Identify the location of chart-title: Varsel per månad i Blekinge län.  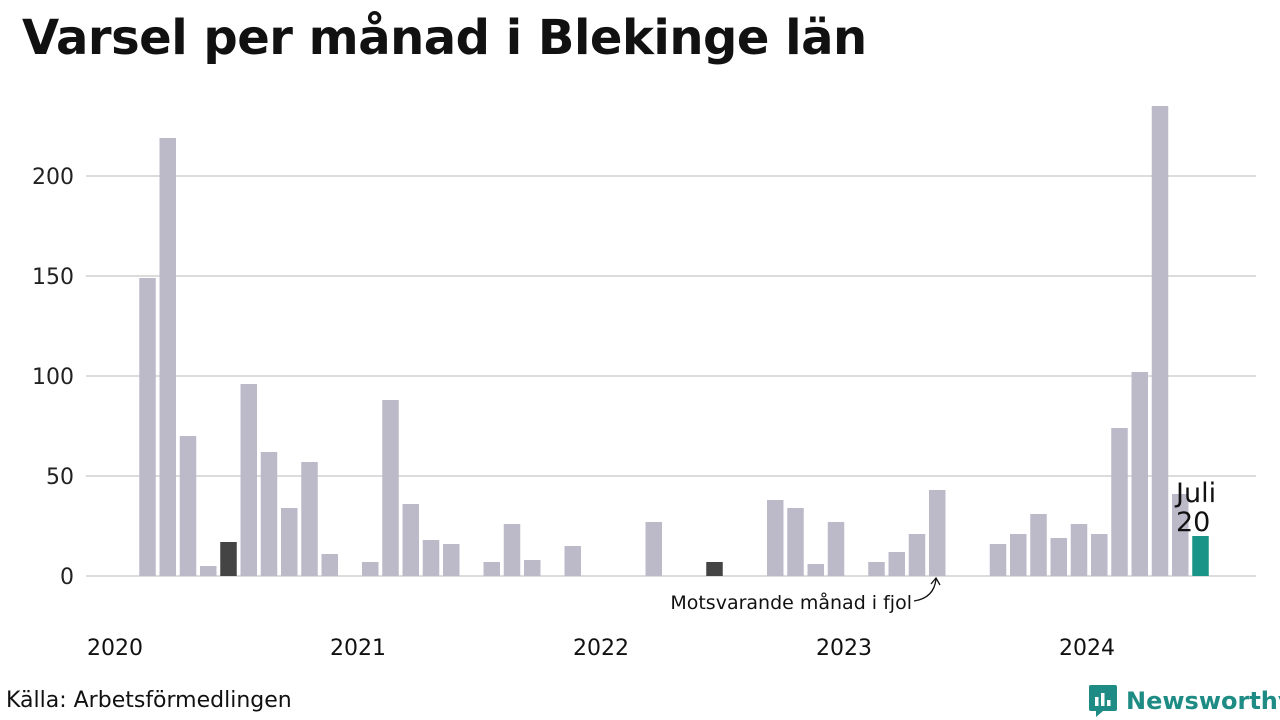
(444, 38).